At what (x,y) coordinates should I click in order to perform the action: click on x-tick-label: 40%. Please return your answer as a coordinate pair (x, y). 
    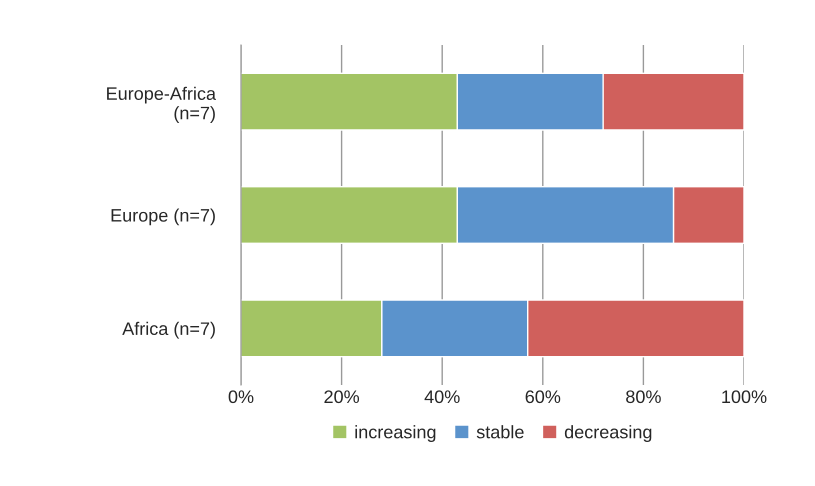
    Looking at the image, I should click on (442, 397).